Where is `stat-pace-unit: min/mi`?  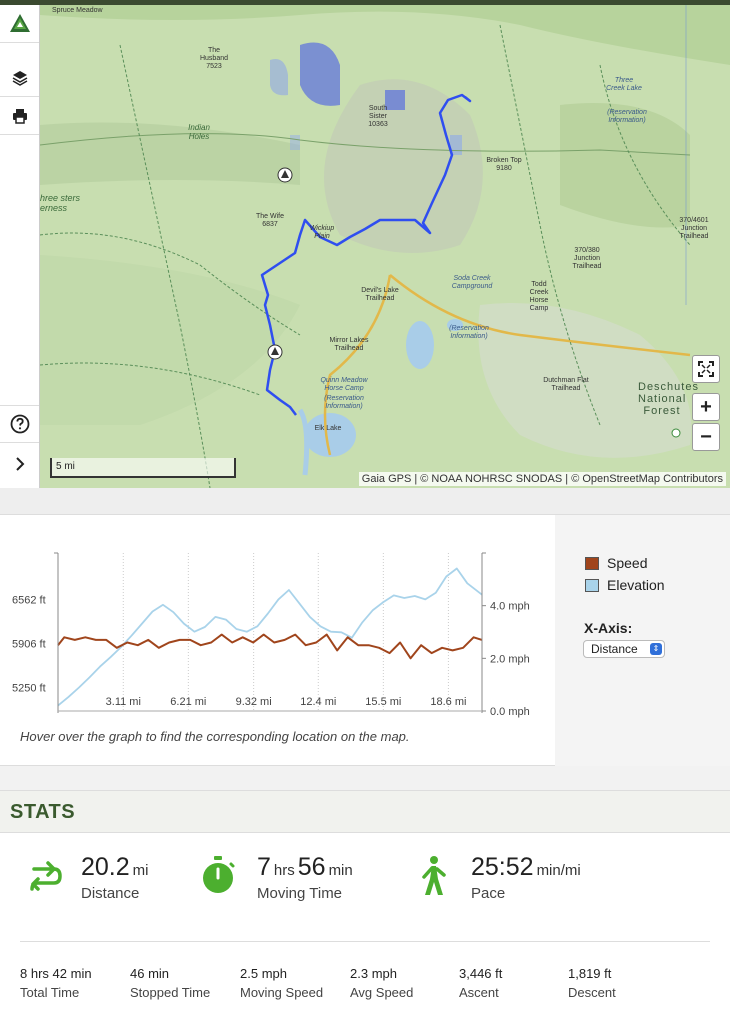 stat-pace-unit: min/mi is located at coordinates (558, 870).